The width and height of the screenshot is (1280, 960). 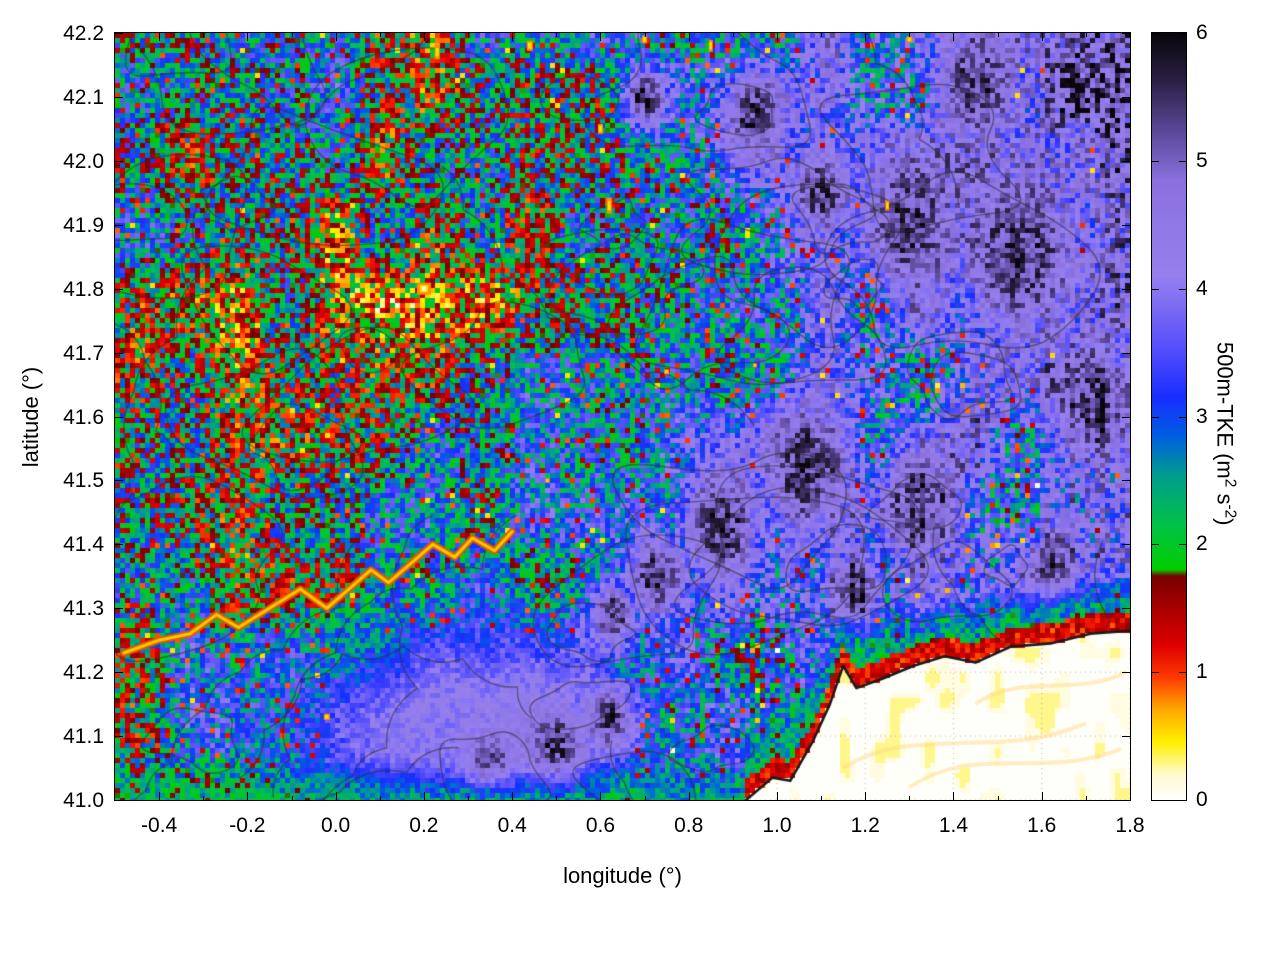 I want to click on y-tick-label: 41.2, so click(x=83, y=673).